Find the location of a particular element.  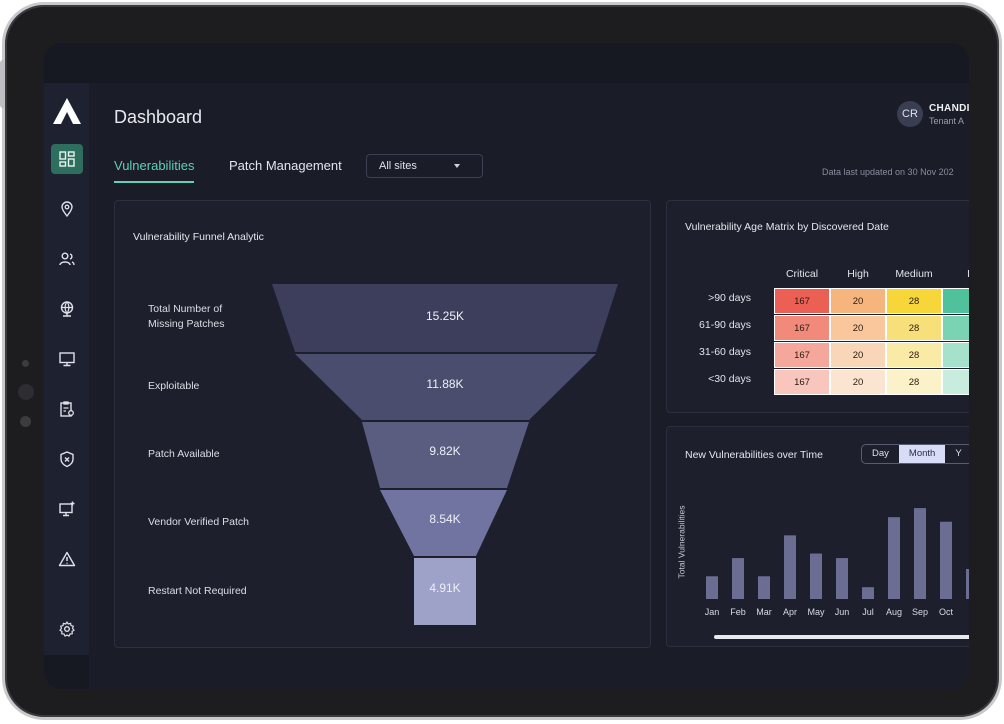

bar-oct is located at coordinates (946, 560).